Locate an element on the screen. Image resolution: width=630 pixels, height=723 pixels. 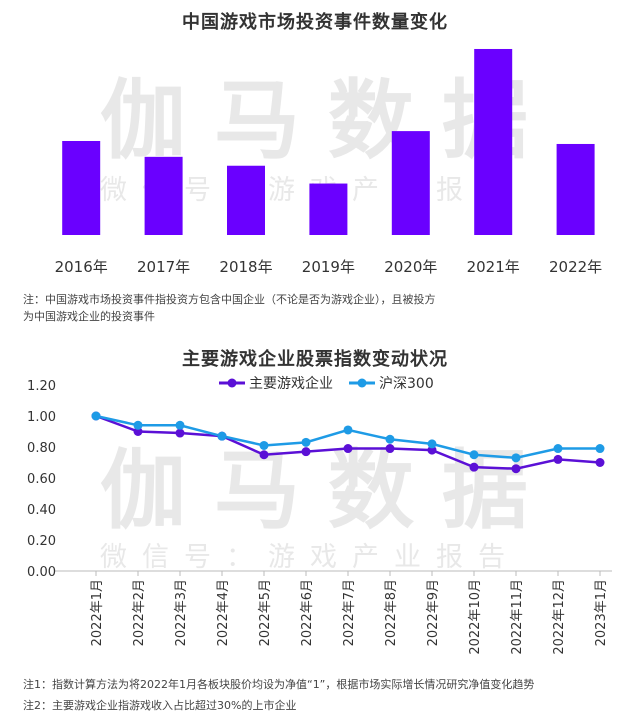
bar-chart-note-line-1: 注：中国游戏市场投资事件指投资方包含中国企业（不论是否为游戏企业），且被投方 is located at coordinates (229, 299).